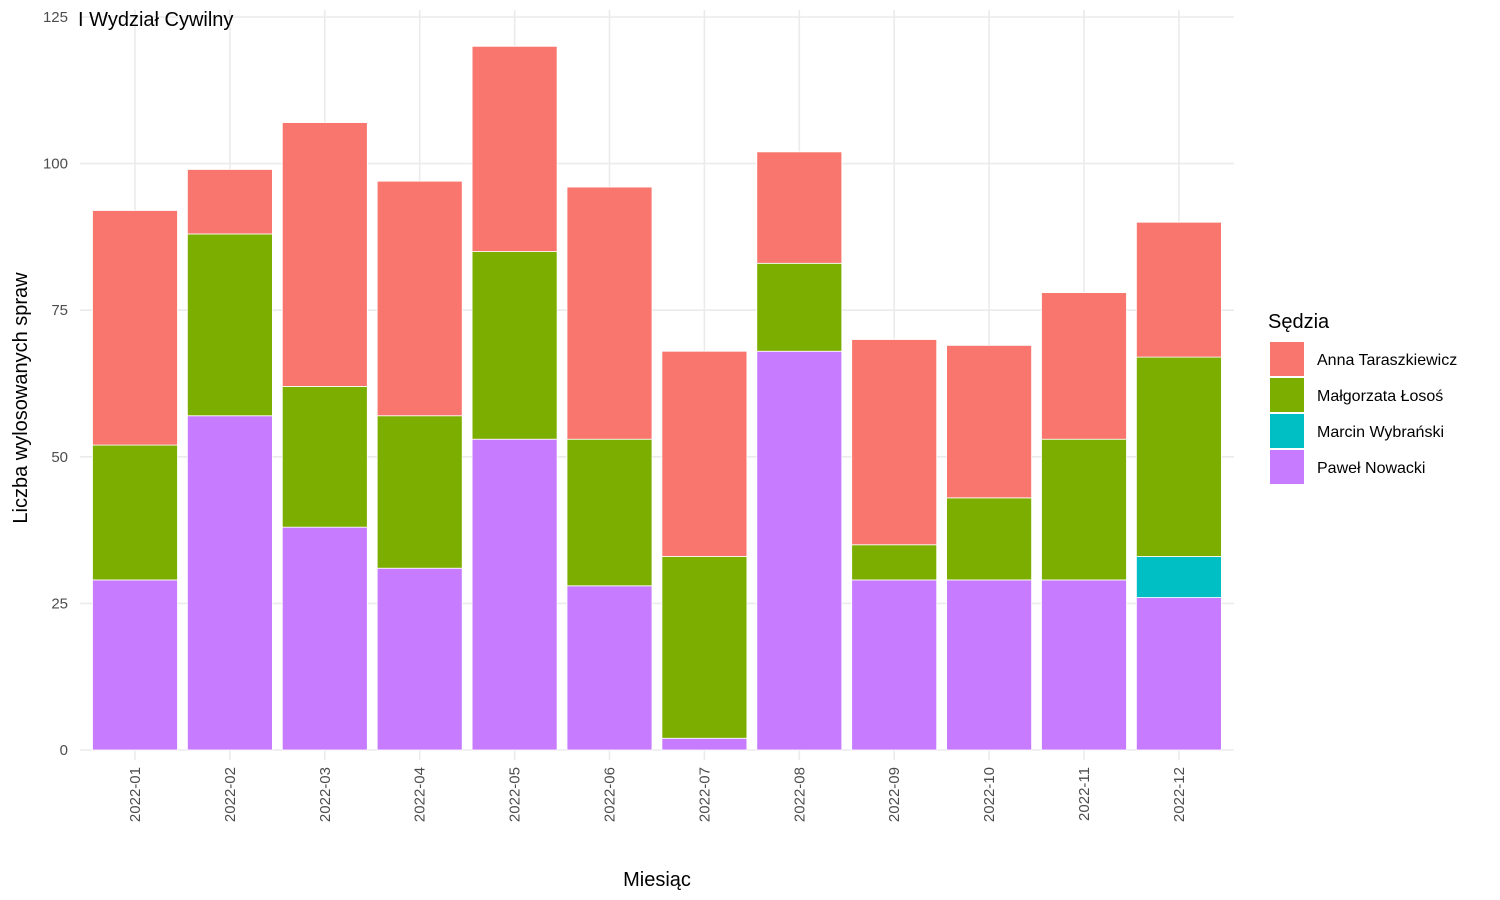 Image resolution: width=1500 pixels, height=900 pixels. Describe the element at coordinates (21, 398) in the screenshot. I see `y-axis-title: Liczba wylosowanych spraw` at that location.